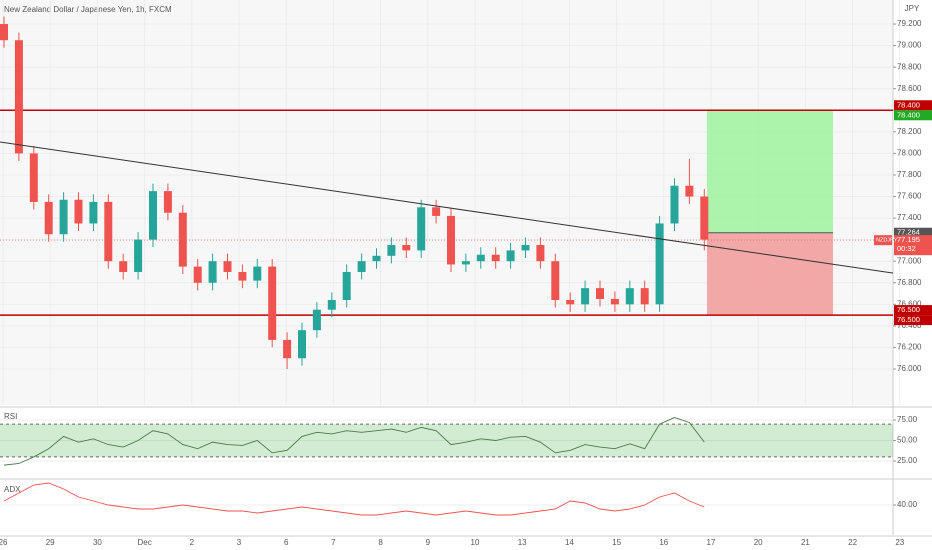  What do you see at coordinates (907, 419) in the screenshot?
I see `y-tick-label: 75.00` at bounding box center [907, 419].